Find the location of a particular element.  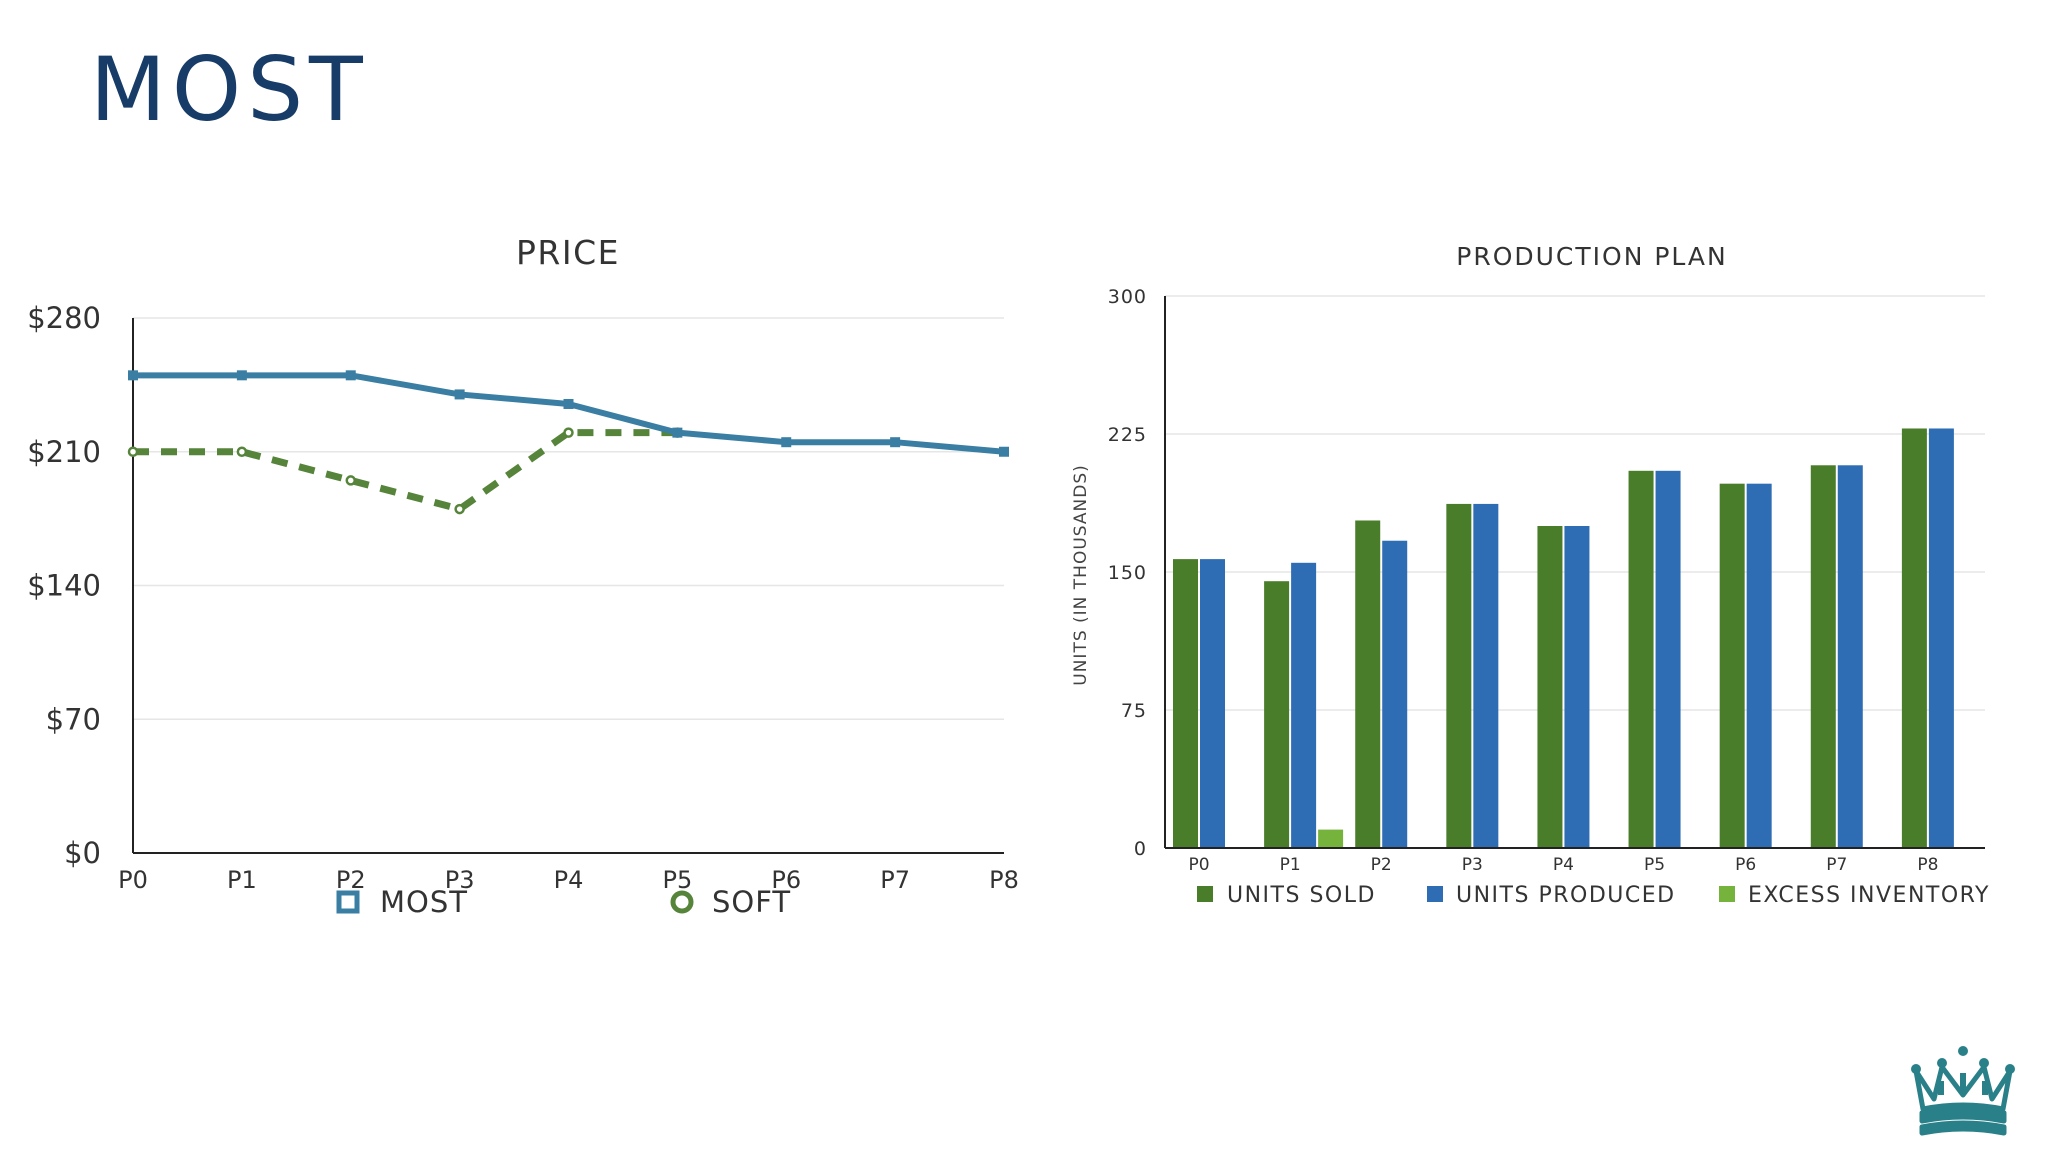

bar-units-sold-p1 is located at coordinates (1277, 714).